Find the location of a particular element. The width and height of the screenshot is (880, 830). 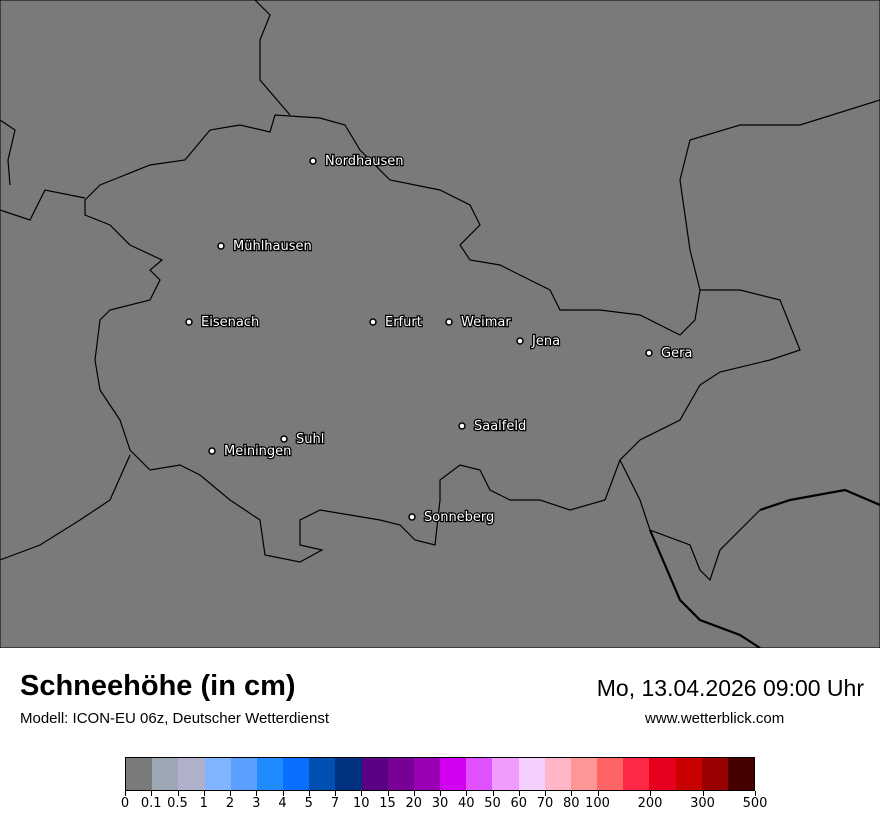

city-label: Eisenach is located at coordinates (230, 322).